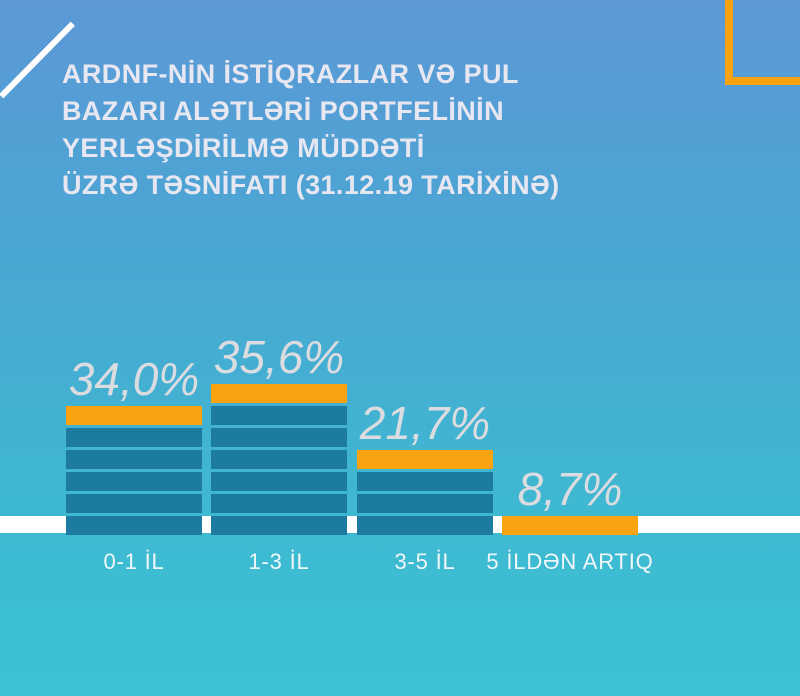 The width and height of the screenshot is (800, 696). Describe the element at coordinates (311, 185) in the screenshot. I see `chart-title-line: ÜZRƏ TƏSNİFATI (31.12.19 TARİXİNƏ)` at that location.